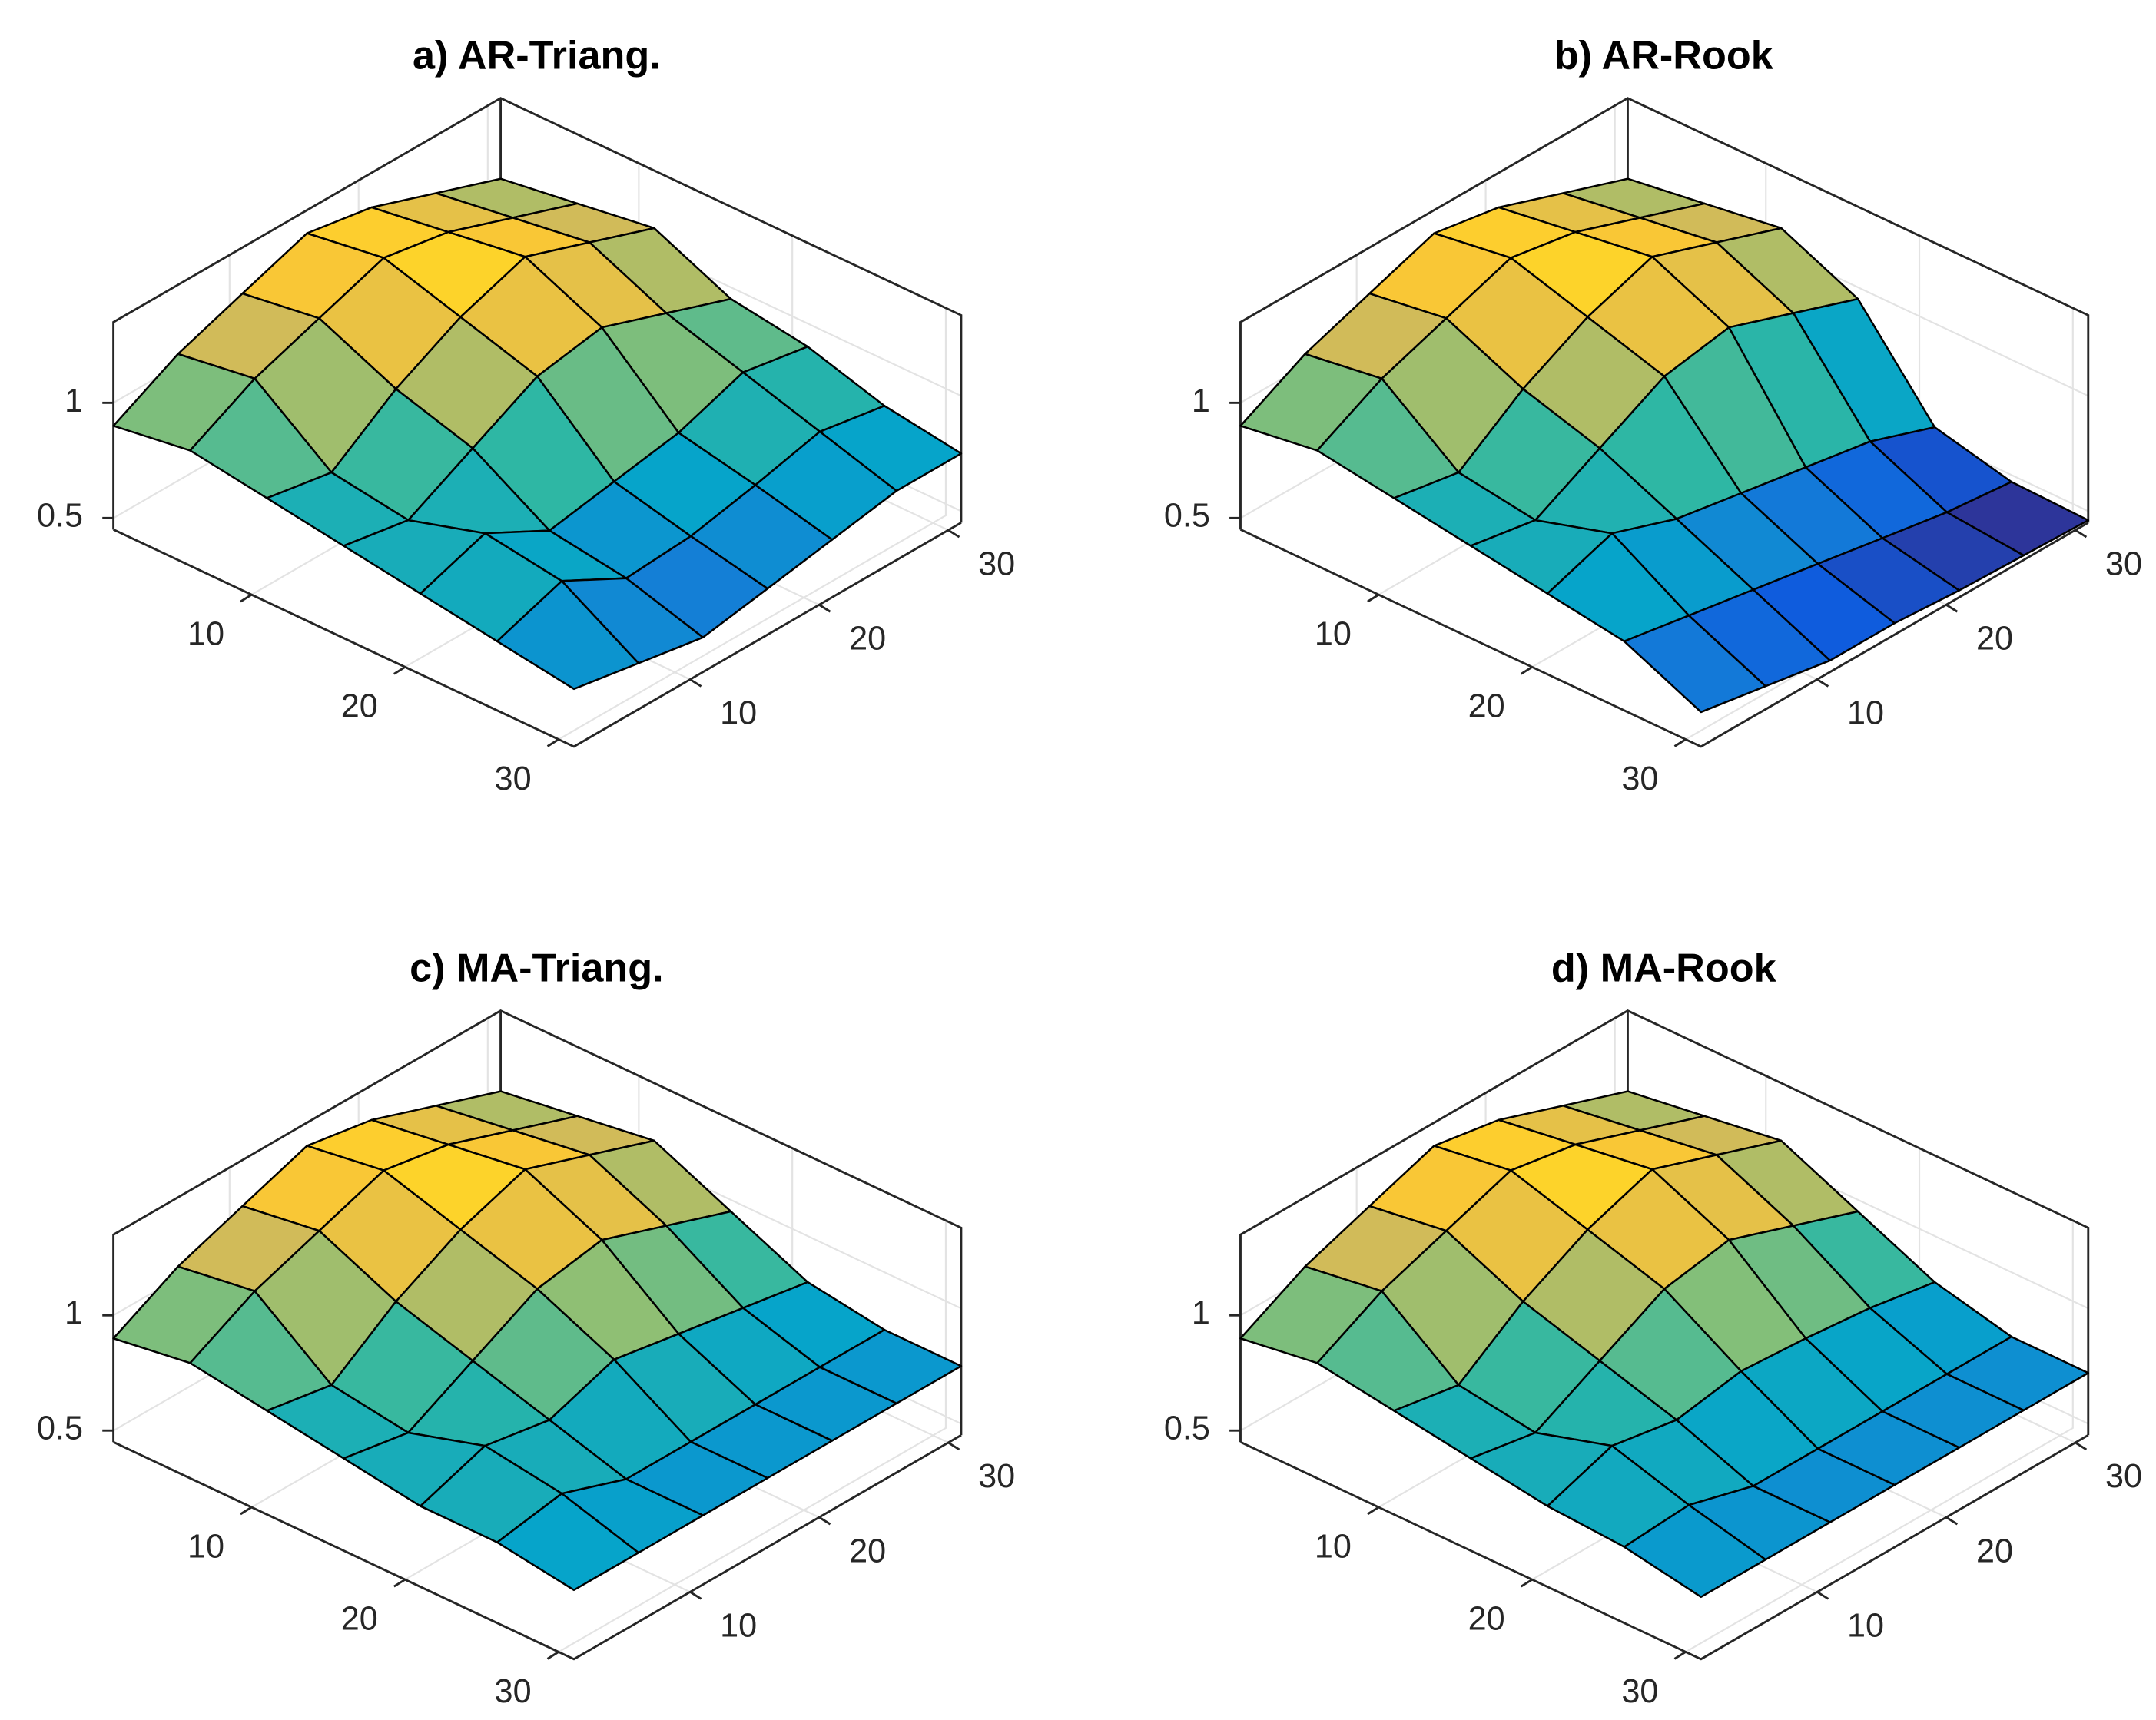  What do you see at coordinates (1664, 55) in the screenshot?
I see `subplot-title: b) AR-Rook` at bounding box center [1664, 55].